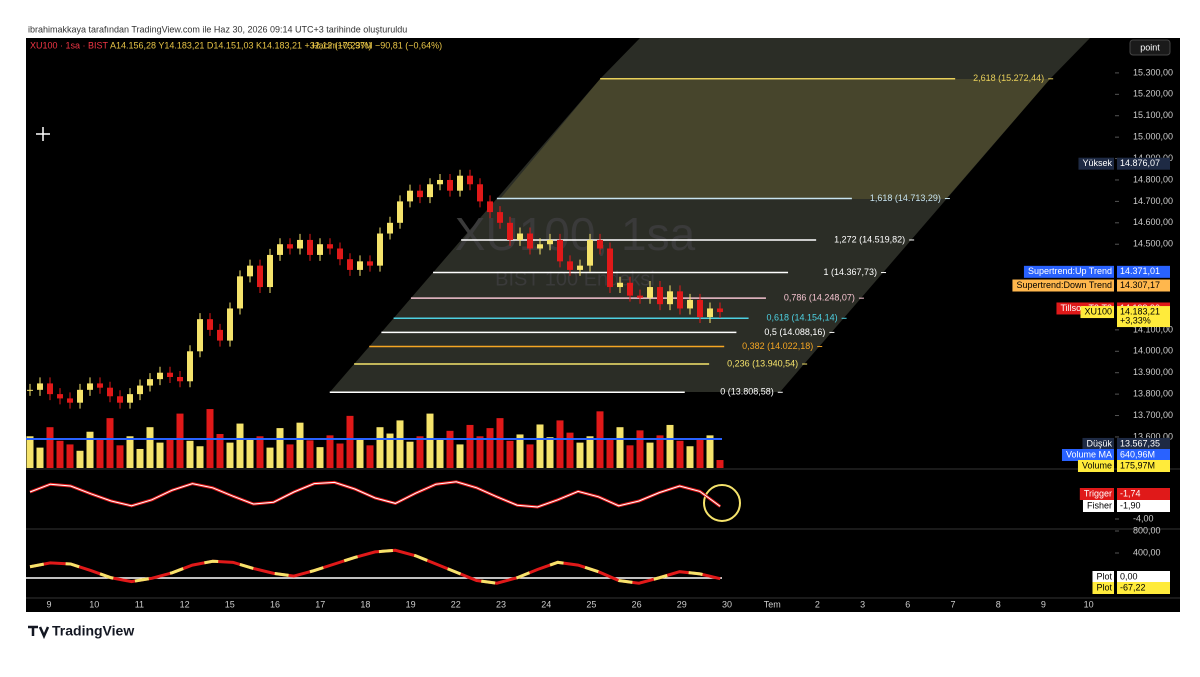 This screenshot has height=677, width=1200. Describe the element at coordinates (546, 604) in the screenshot. I see `x-tick-label: 24` at that location.